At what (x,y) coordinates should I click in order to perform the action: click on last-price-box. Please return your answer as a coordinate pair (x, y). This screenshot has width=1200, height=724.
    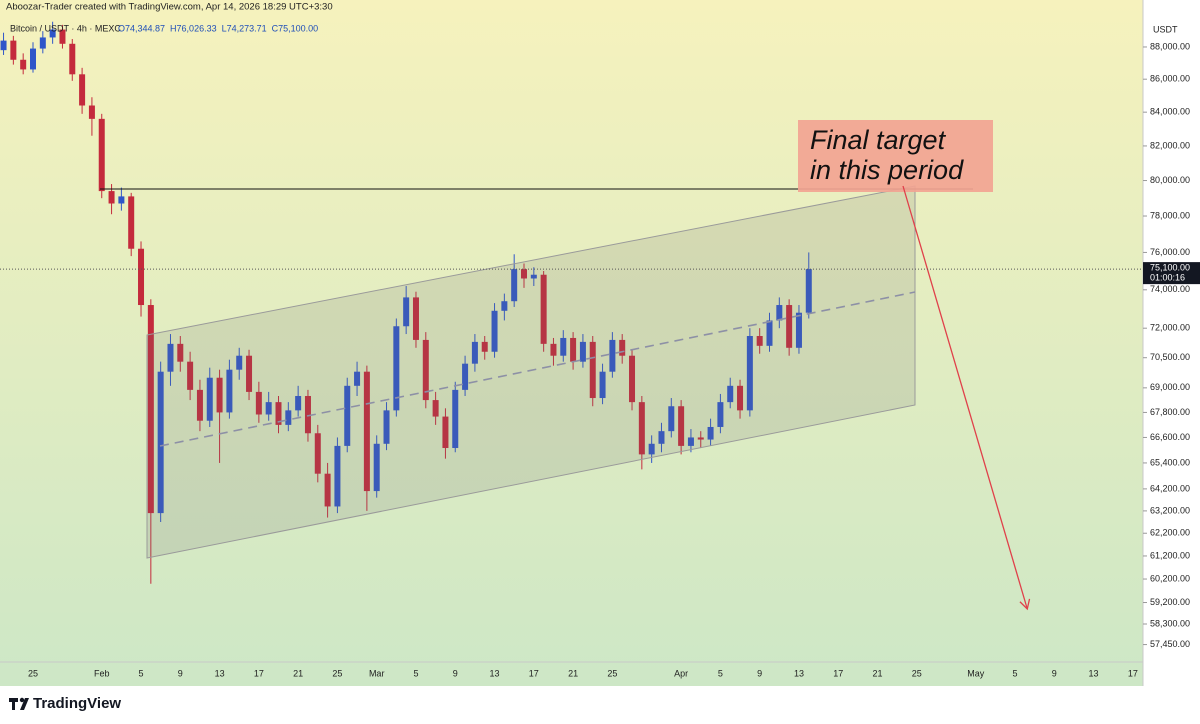
    Looking at the image, I should click on (1171, 273).